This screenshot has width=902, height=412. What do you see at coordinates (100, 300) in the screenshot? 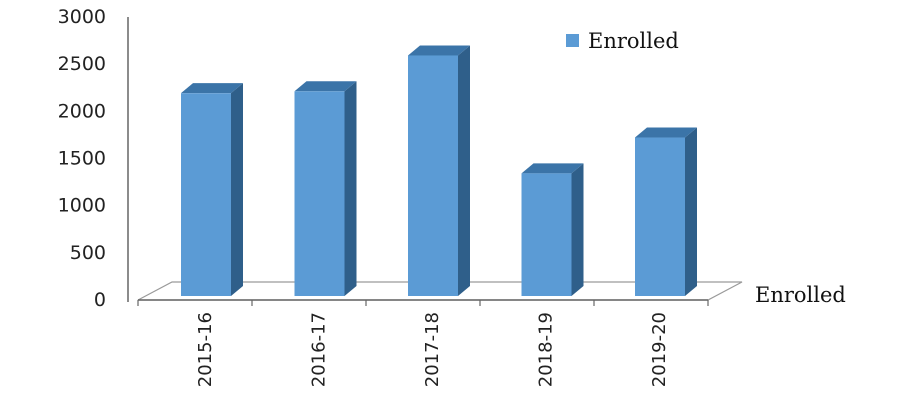
I see `y-tick-label: 0` at bounding box center [100, 300].